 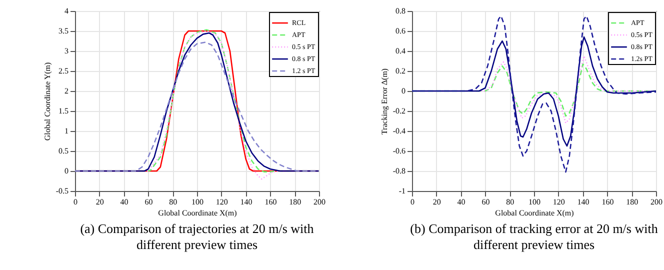 What do you see at coordinates (401, 11) in the screenshot?
I see `y-tick-label: 0.8` at bounding box center [401, 11].